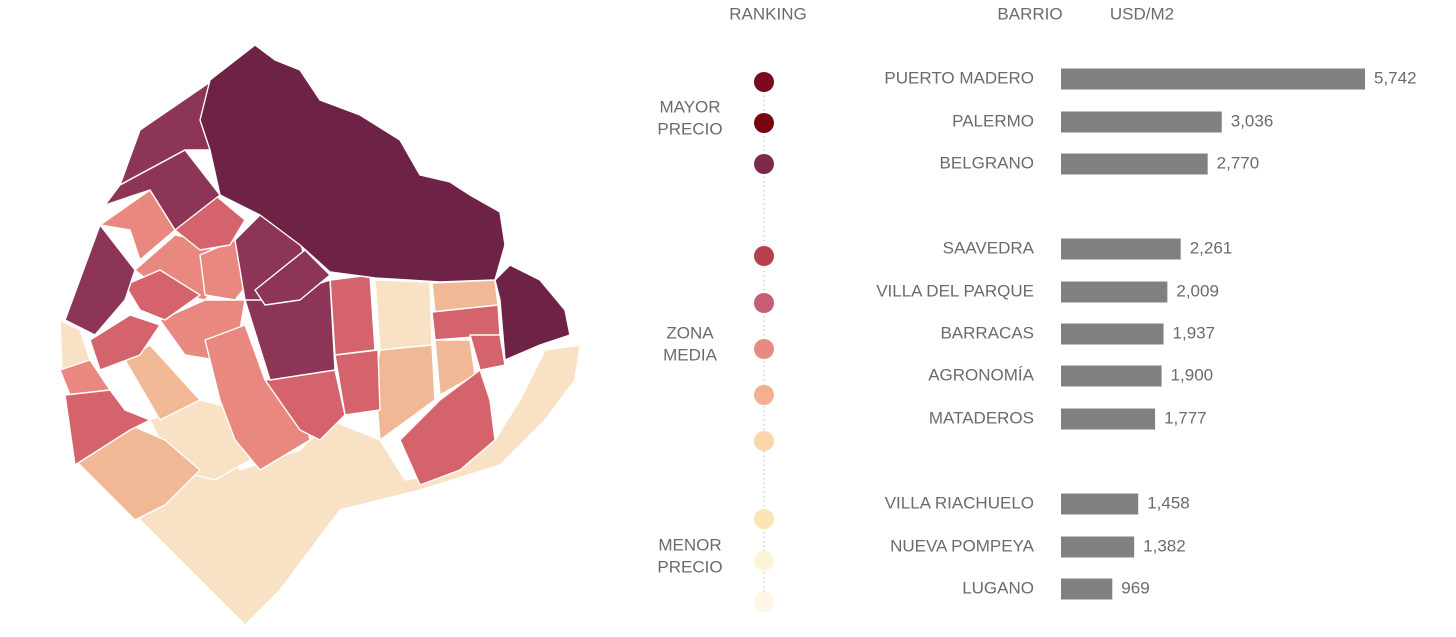  I want to click on value-label: 969, so click(1135, 587).